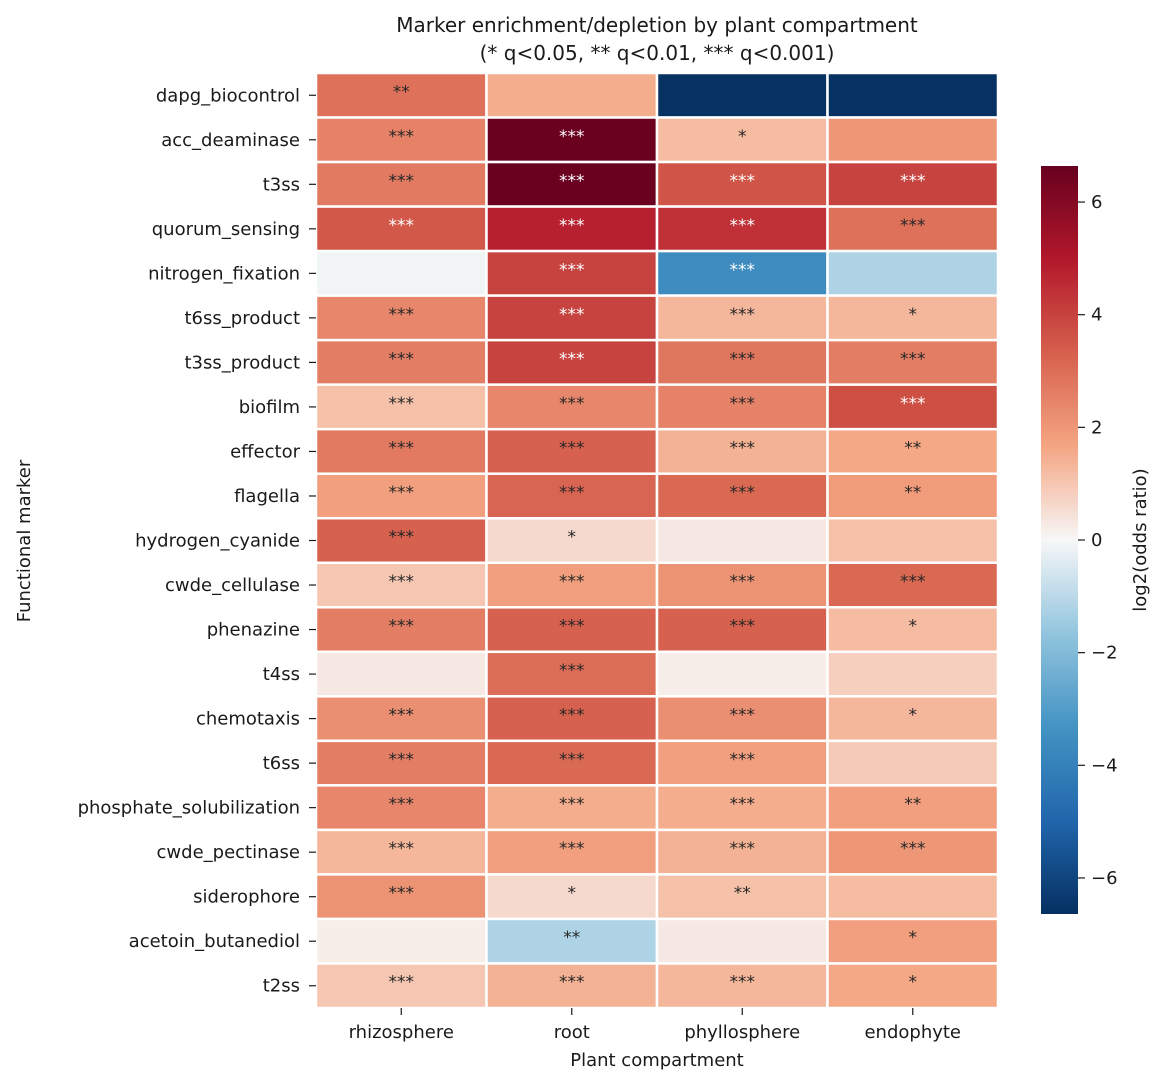 The height and width of the screenshot is (1086, 1167). Describe the element at coordinates (657, 1060) in the screenshot. I see `x-axis-title: Plant compartment` at that location.